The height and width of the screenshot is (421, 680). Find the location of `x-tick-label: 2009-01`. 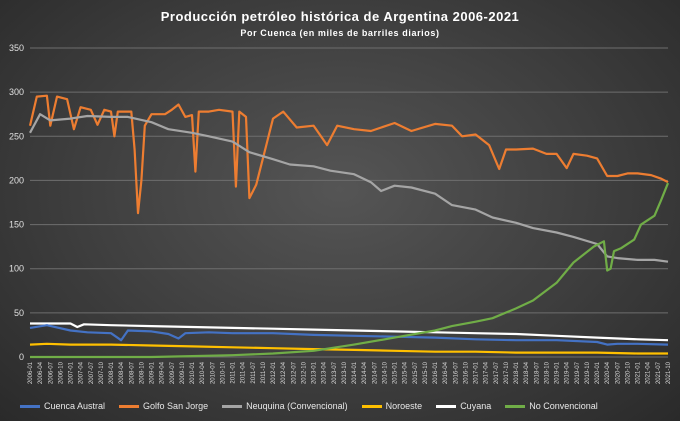

x-tick-label: 2009-01 is located at coordinates (153, 372).